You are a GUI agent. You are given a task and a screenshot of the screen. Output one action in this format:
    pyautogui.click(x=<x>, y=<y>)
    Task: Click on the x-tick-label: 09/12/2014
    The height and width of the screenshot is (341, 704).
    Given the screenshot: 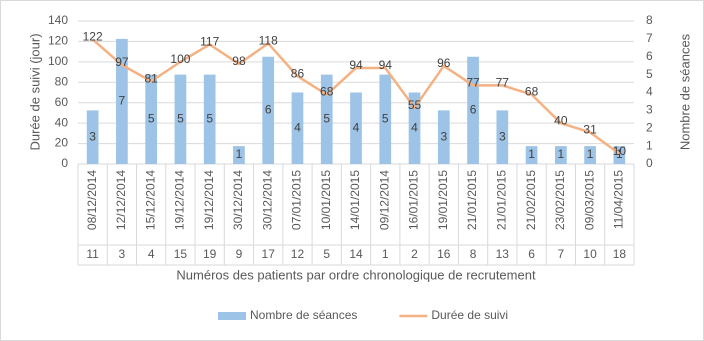 What is the action you would take?
    pyautogui.click(x=384, y=200)
    